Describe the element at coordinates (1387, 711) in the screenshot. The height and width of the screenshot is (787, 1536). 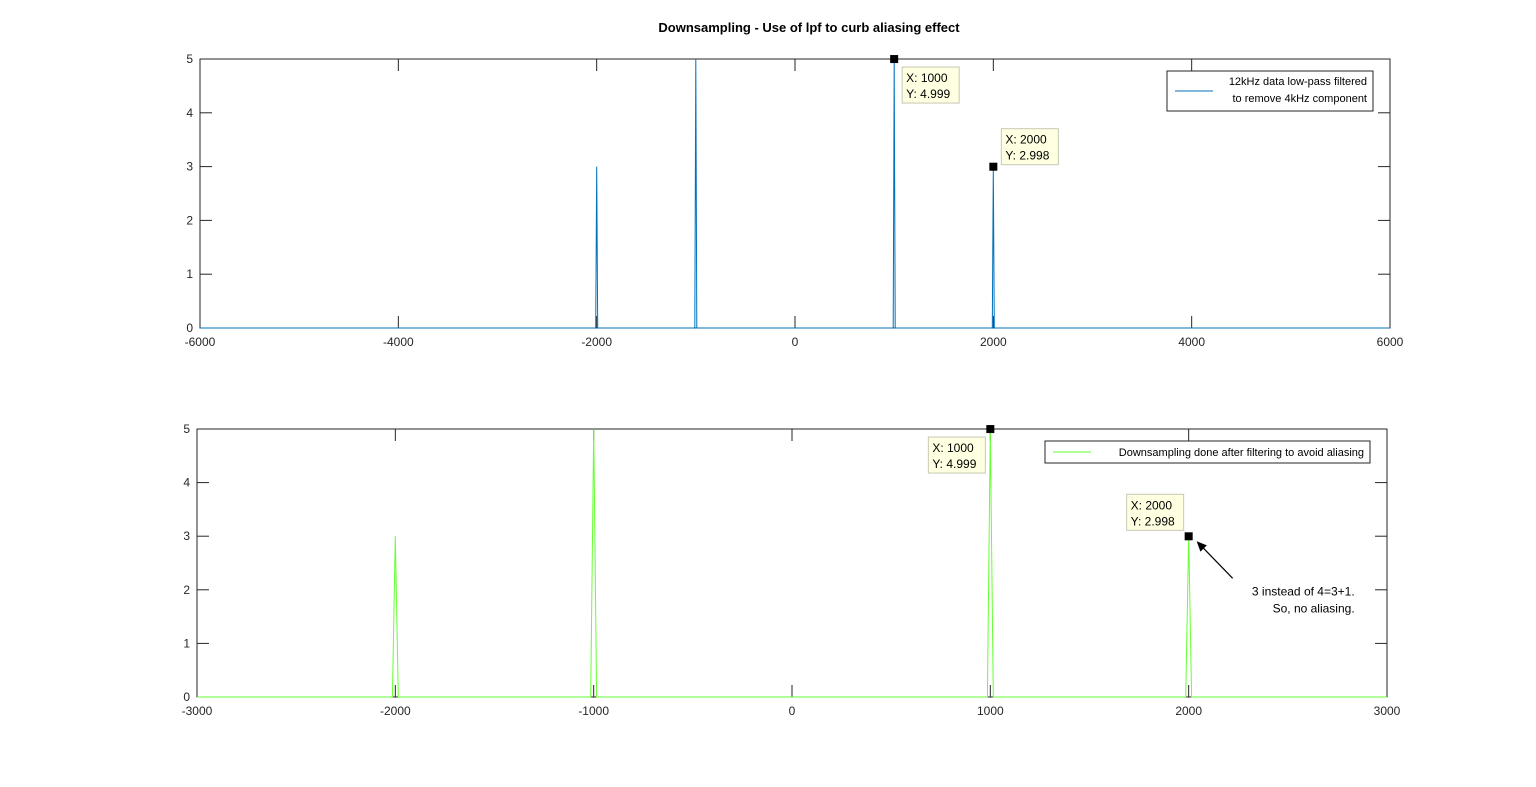
I see `x-tick-label: 3000` at that location.